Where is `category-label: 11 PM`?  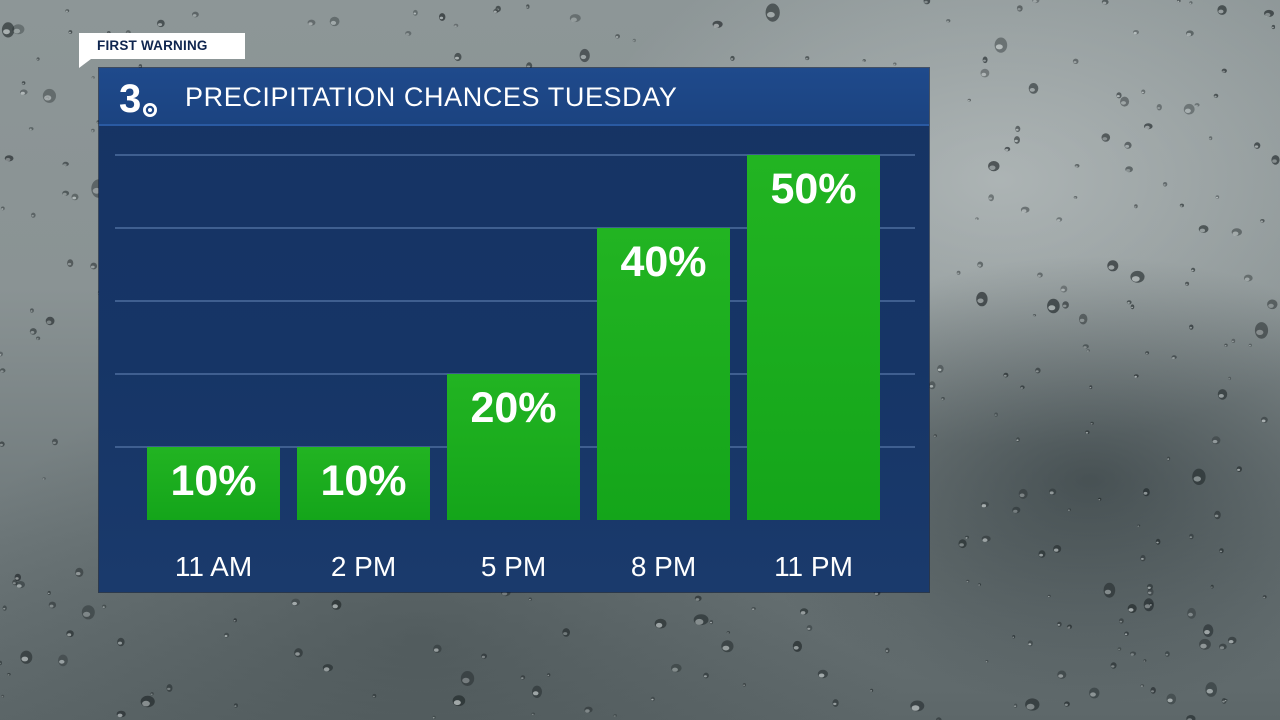 category-label: 11 PM is located at coordinates (813, 566).